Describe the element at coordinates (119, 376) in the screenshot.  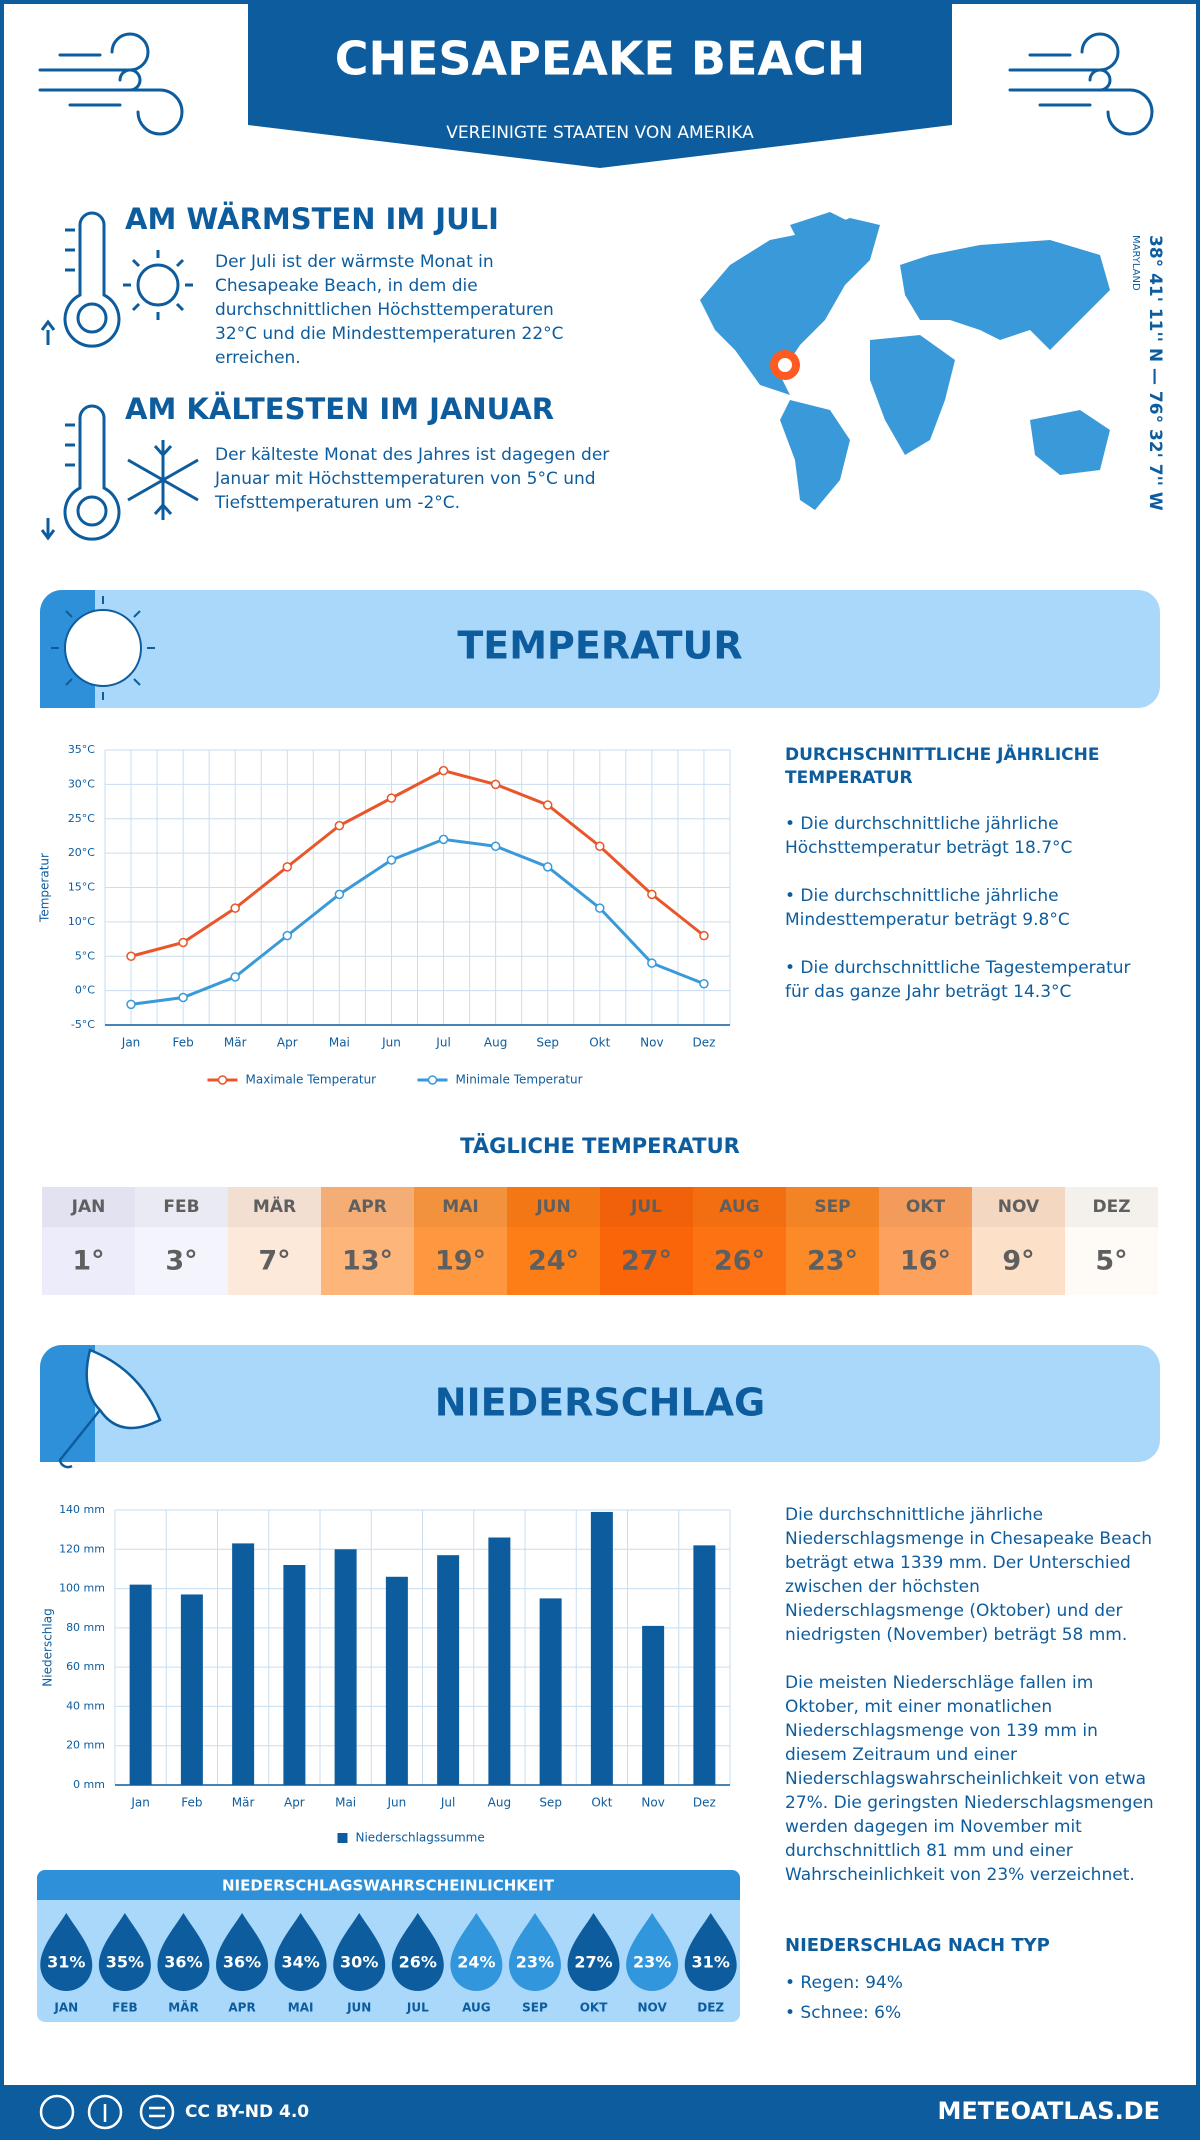
I see `thermometer-icons` at that location.